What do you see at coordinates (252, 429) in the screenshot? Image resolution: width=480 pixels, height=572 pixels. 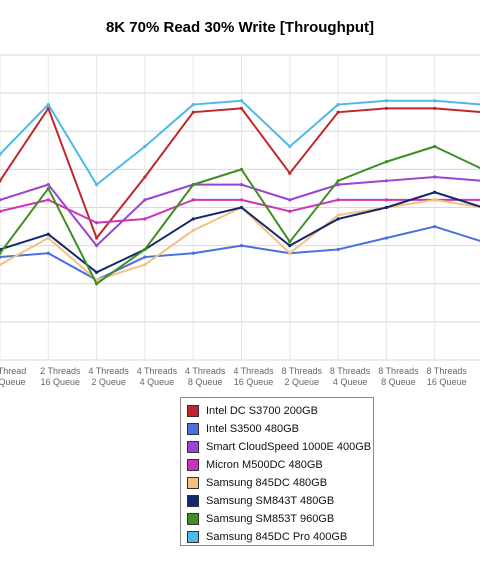 I see `legend-label: Intel S3500 480GB` at bounding box center [252, 429].